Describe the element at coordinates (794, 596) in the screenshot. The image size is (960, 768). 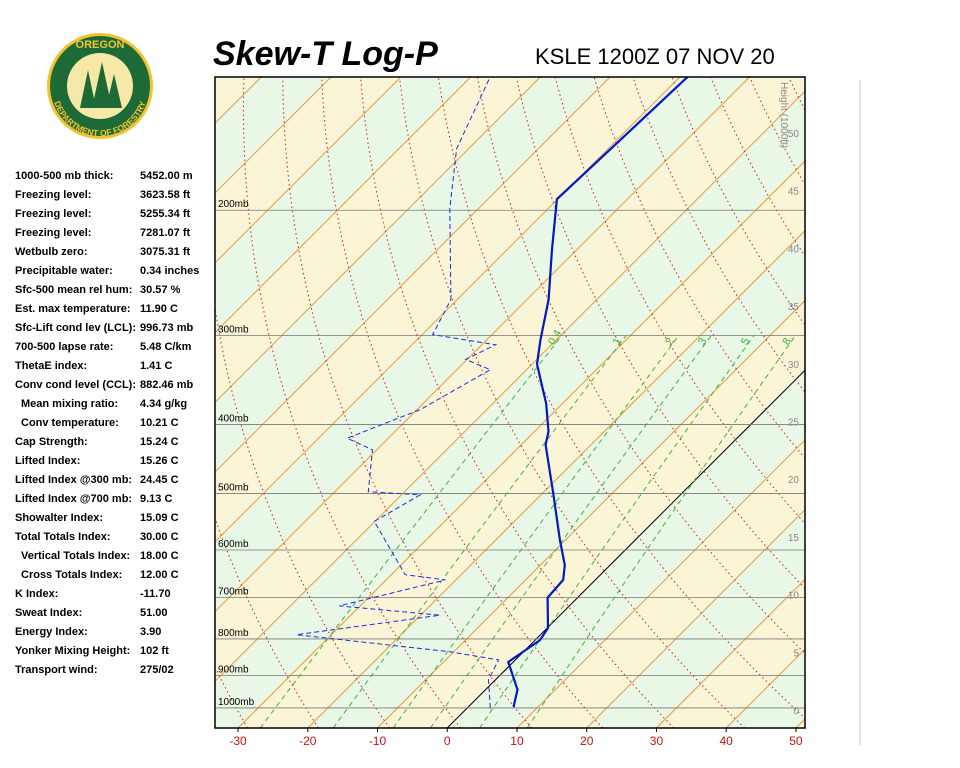
I see `y2-tick-label: 10` at that location.